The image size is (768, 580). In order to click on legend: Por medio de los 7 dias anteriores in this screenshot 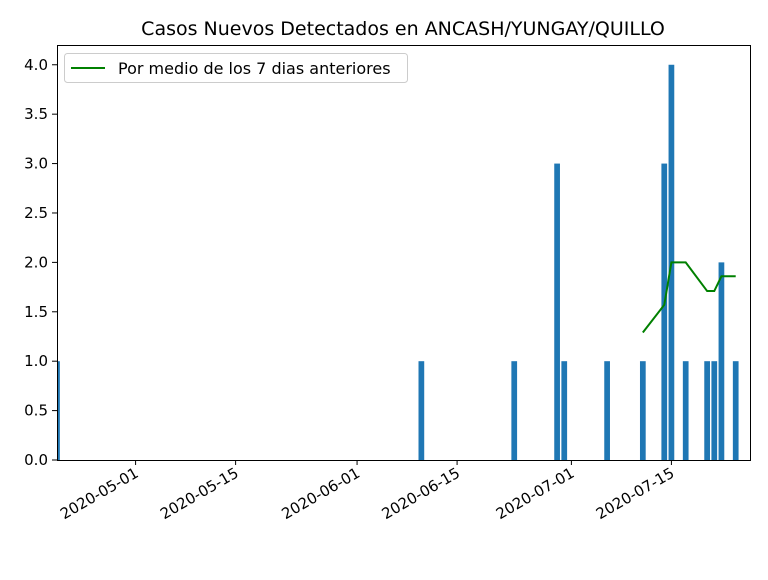, I will do `click(236, 68)`.